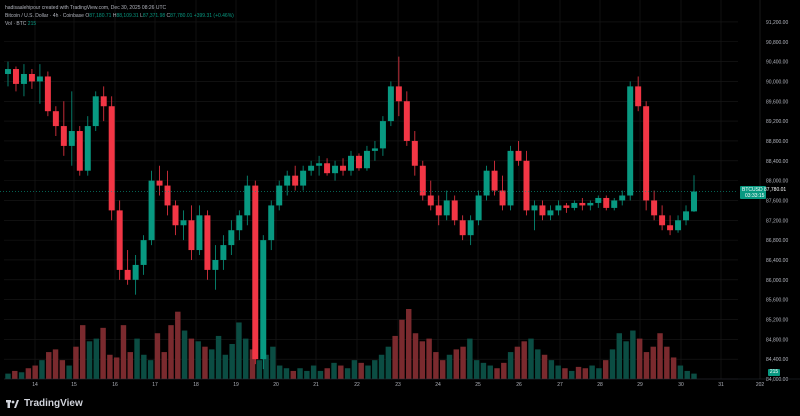 The image size is (800, 416). I want to click on time-tick-label: 16, so click(115, 385).